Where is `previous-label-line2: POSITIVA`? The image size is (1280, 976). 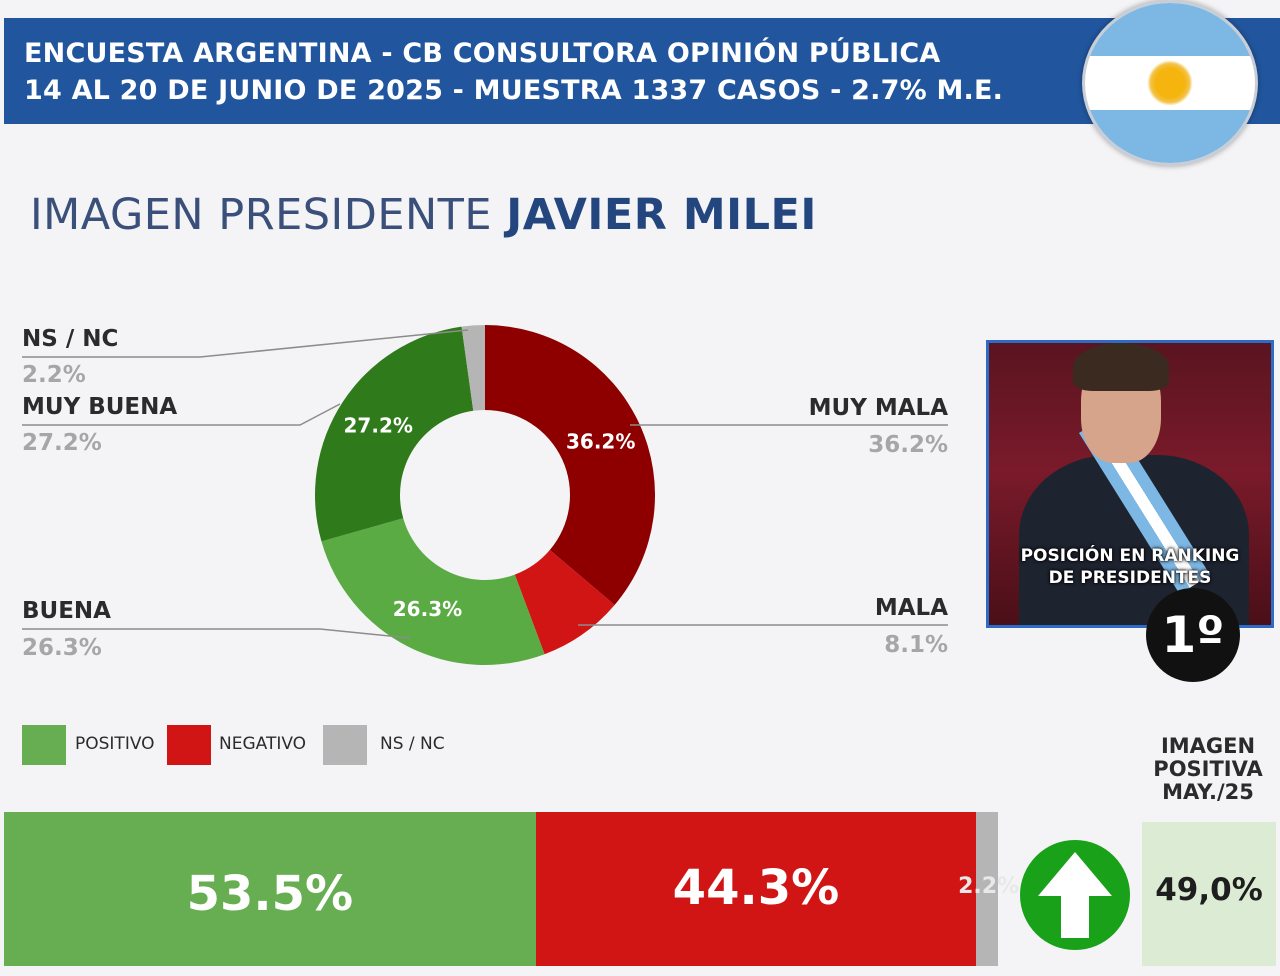
previous-label-line2: POSITIVA is located at coordinates (1208, 769).